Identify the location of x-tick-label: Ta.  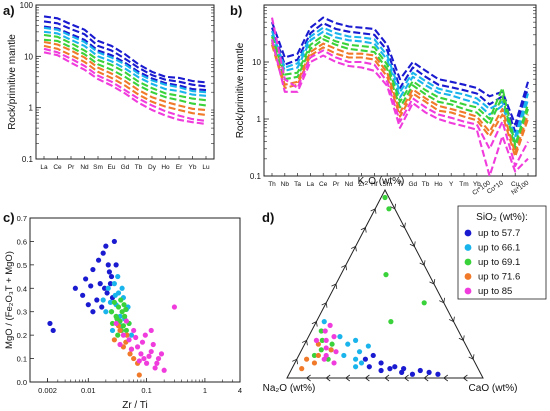
(297, 184).